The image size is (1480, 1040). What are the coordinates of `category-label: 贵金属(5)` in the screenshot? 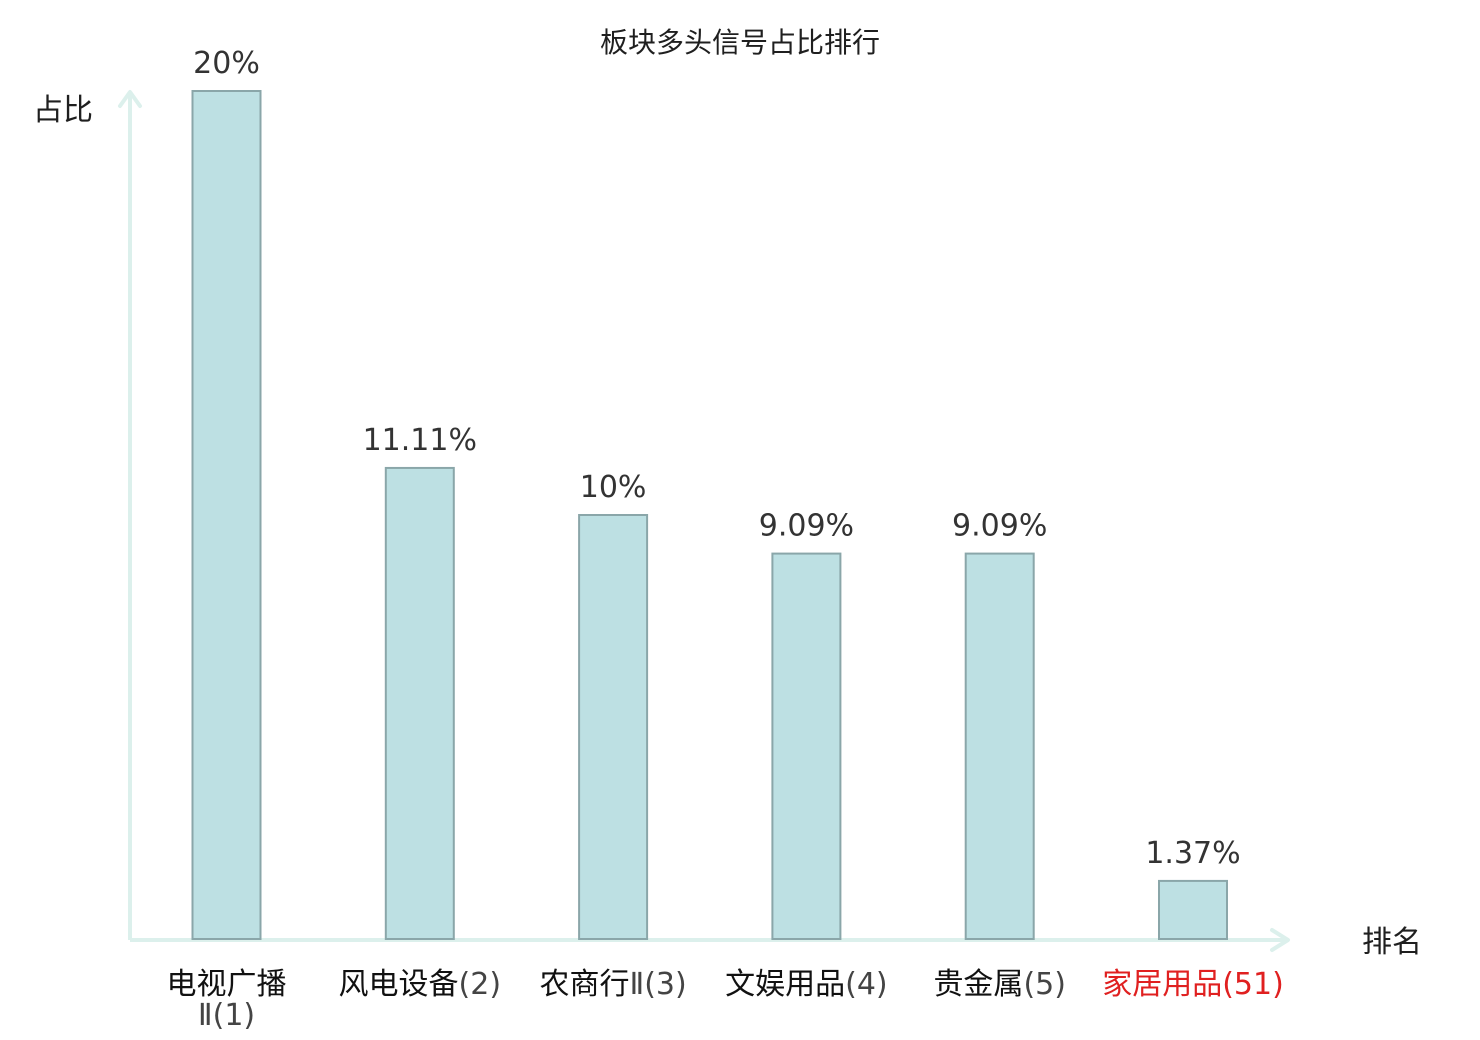 It's located at (999, 984).